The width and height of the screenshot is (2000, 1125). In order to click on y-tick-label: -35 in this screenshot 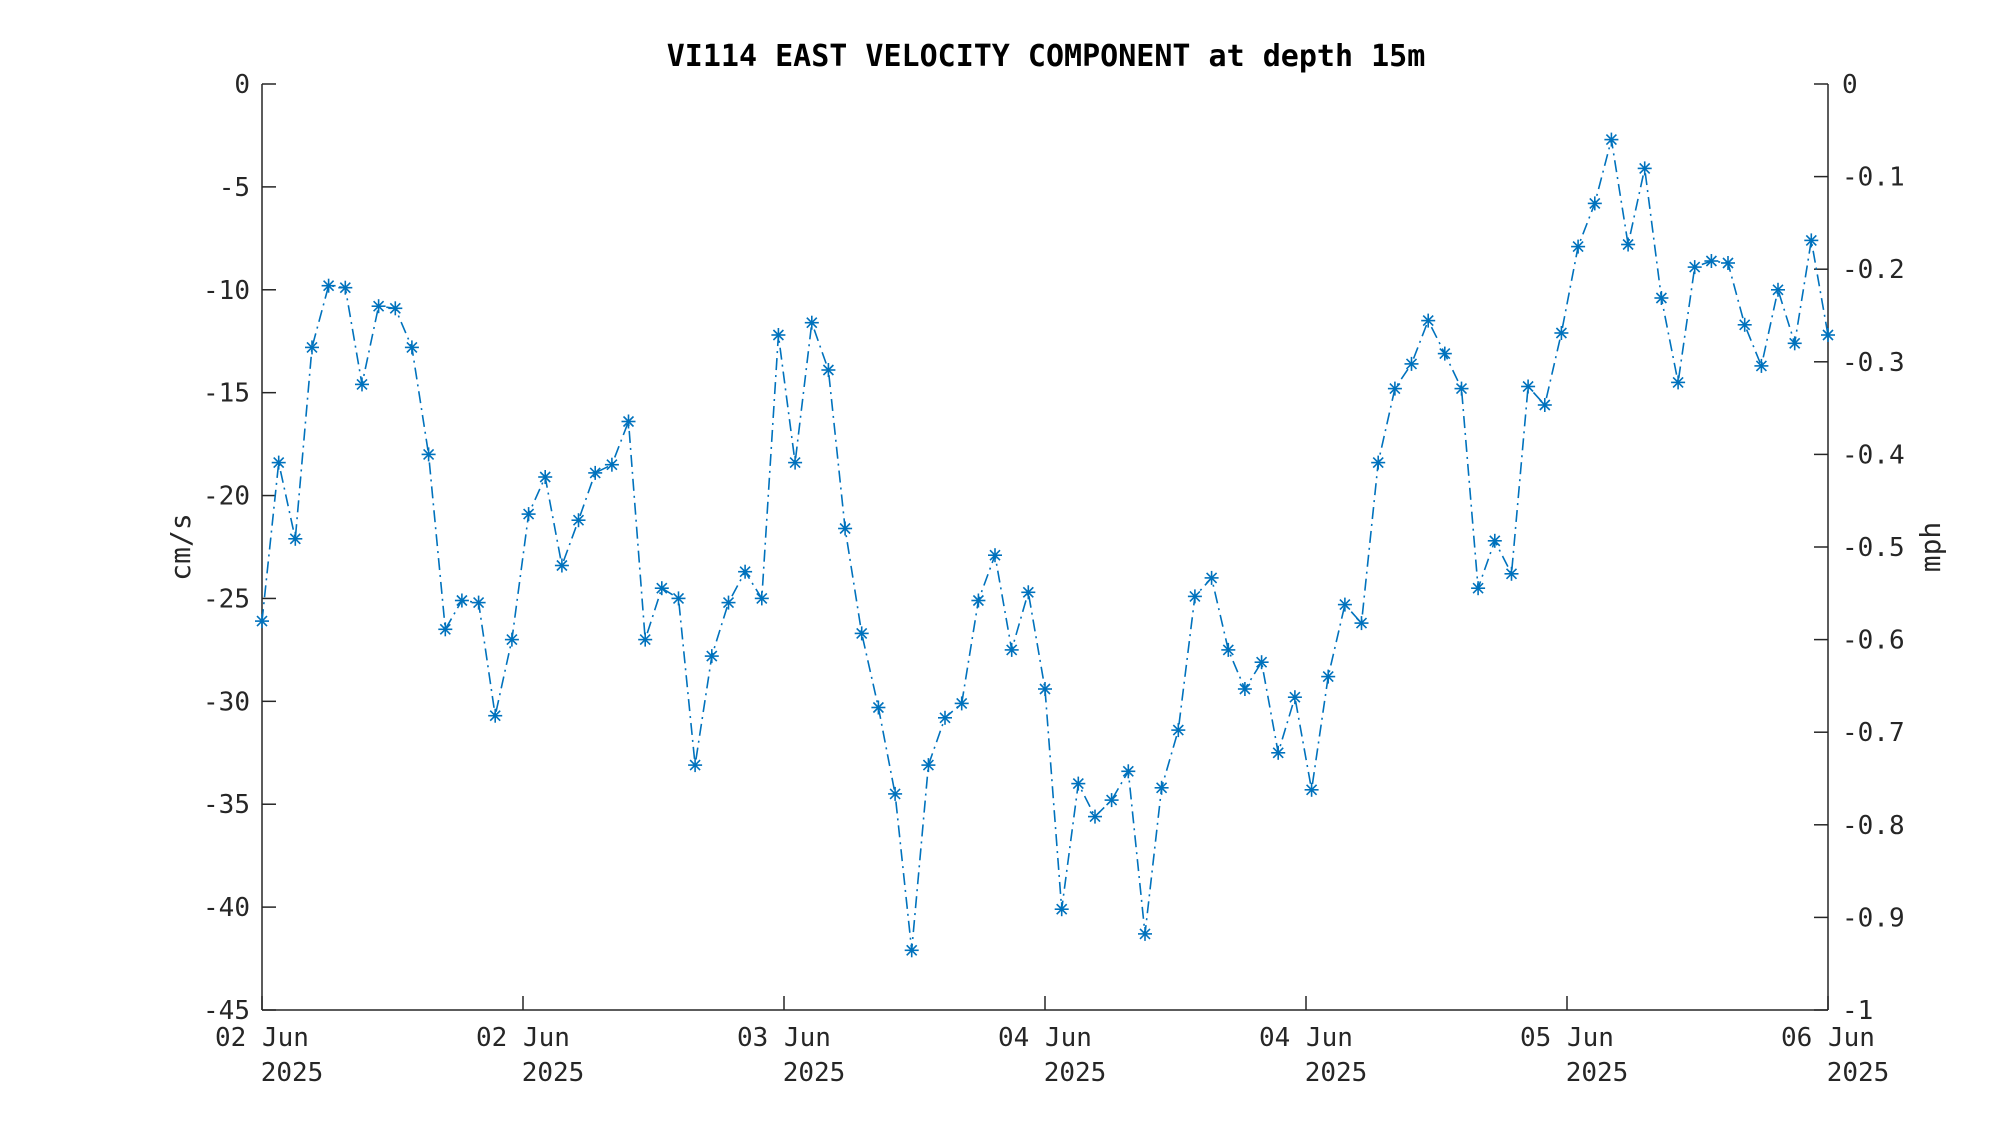, I will do `click(226, 805)`.